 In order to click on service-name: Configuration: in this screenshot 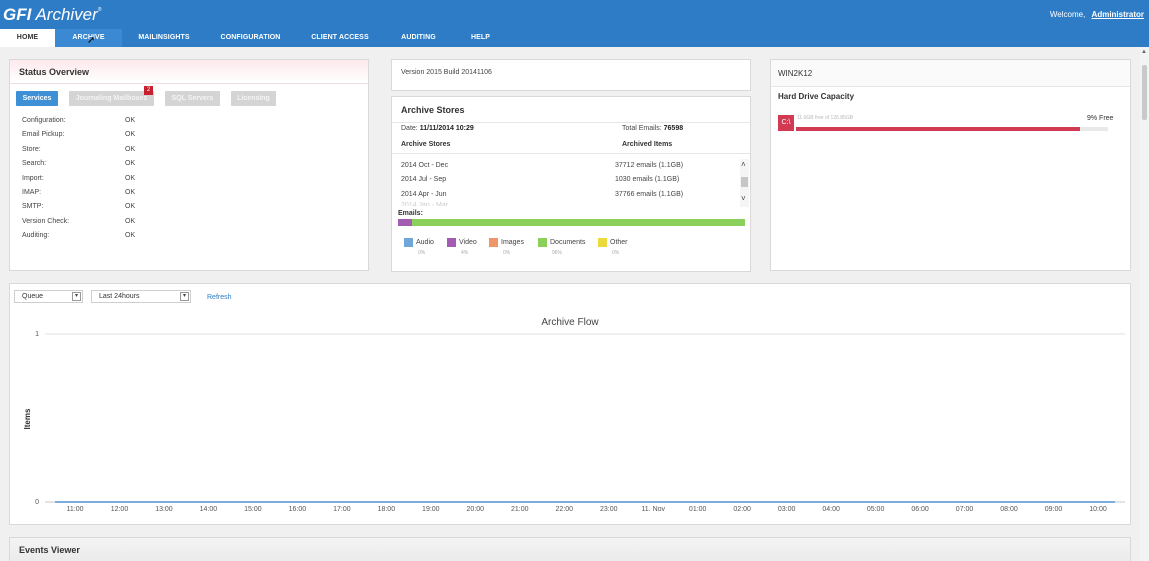, I will do `click(44, 120)`.